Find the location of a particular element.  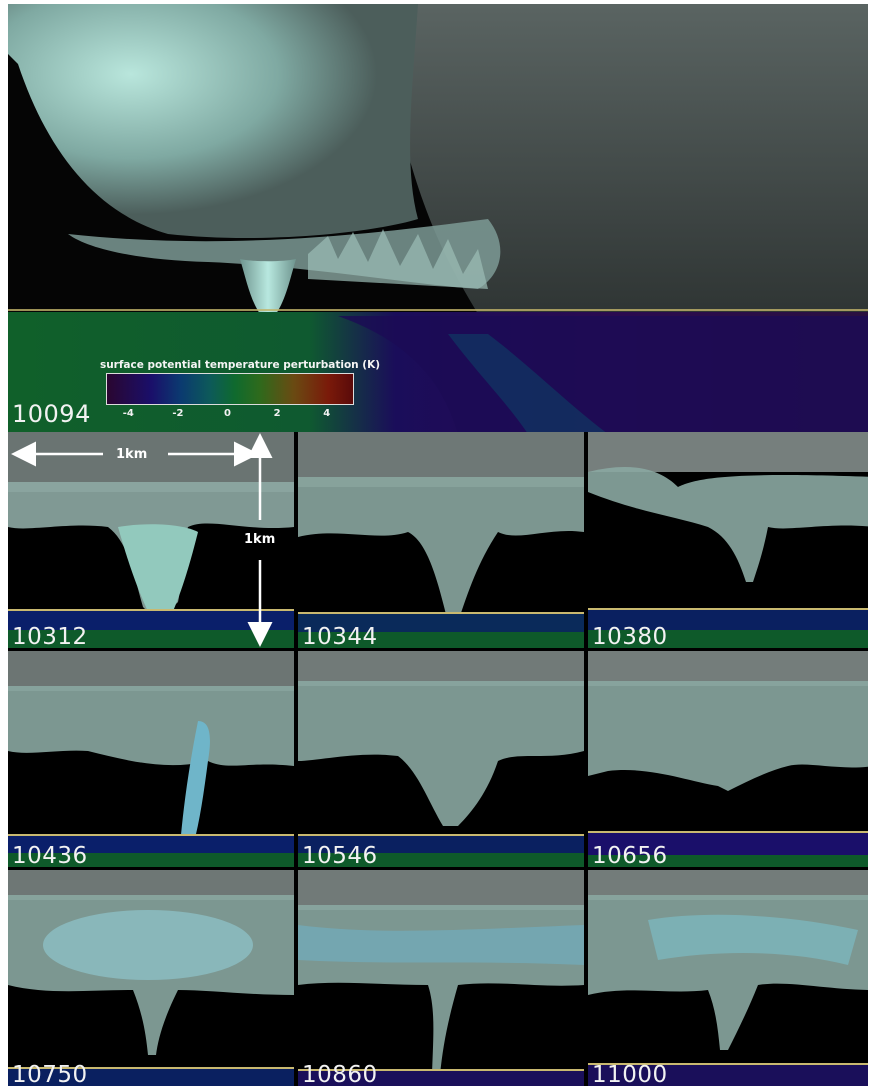

colorbar-tick: 2 is located at coordinates (277, 413).